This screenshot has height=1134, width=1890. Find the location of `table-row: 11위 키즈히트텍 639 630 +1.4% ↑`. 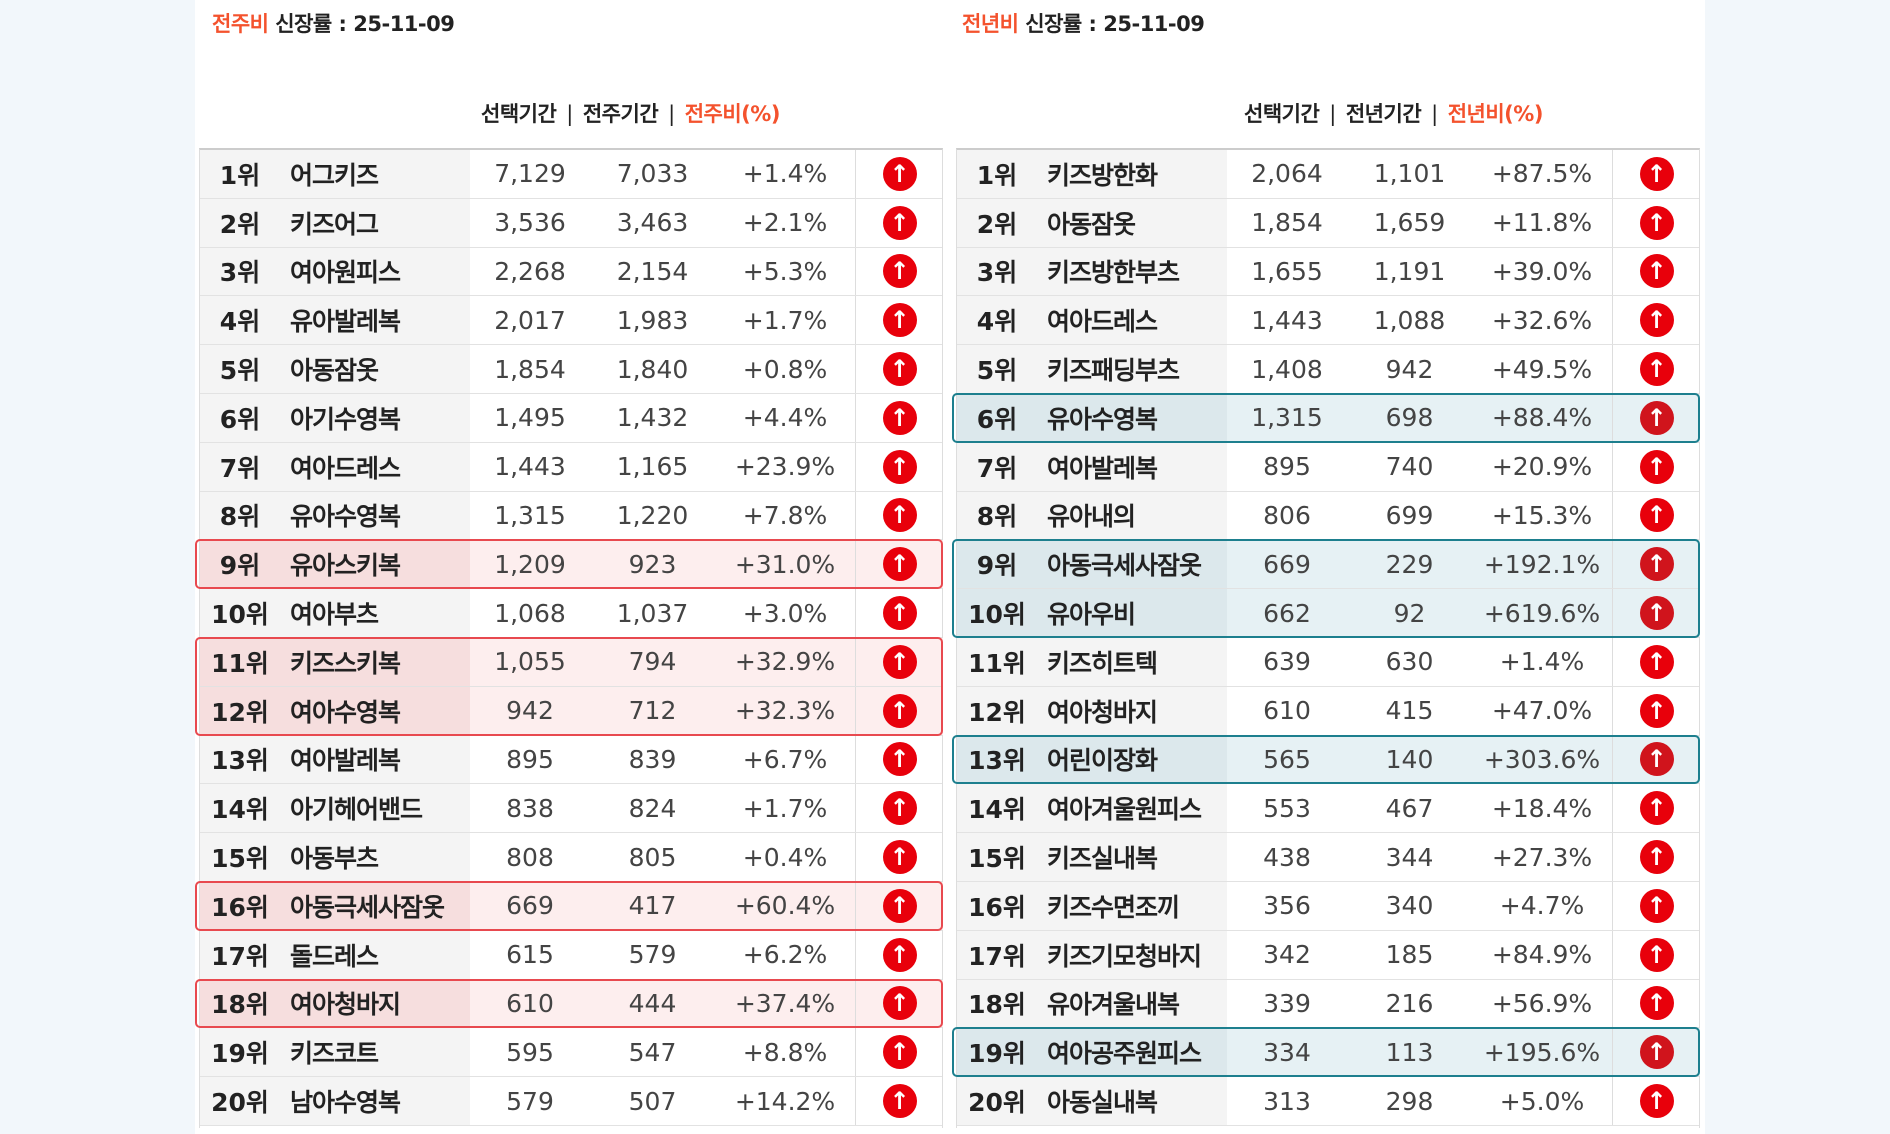

table-row: 11위 키즈히트텍 639 630 +1.4% ↑ is located at coordinates (1328, 662).